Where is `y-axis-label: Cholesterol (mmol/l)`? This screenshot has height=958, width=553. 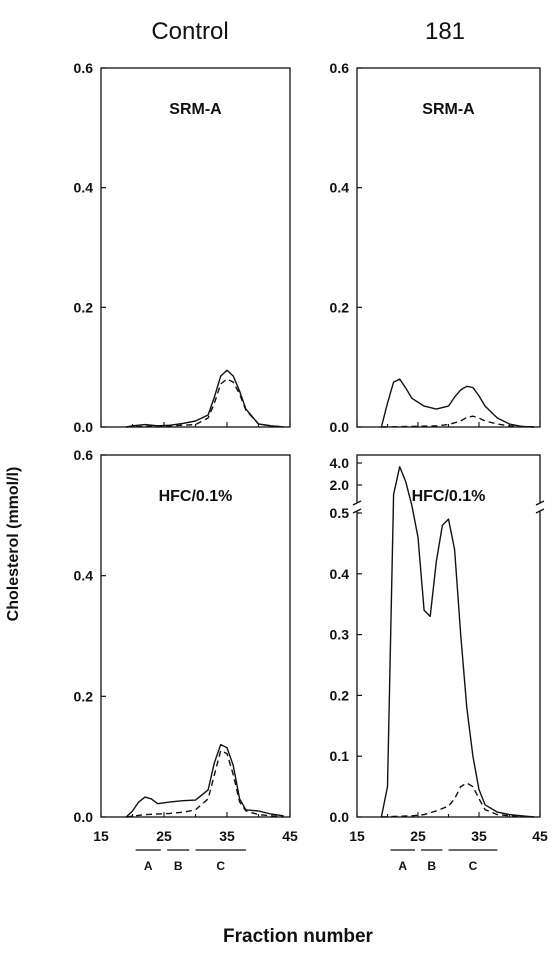
y-axis-label: Cholesterol (mmol/l) is located at coordinates (13, 544).